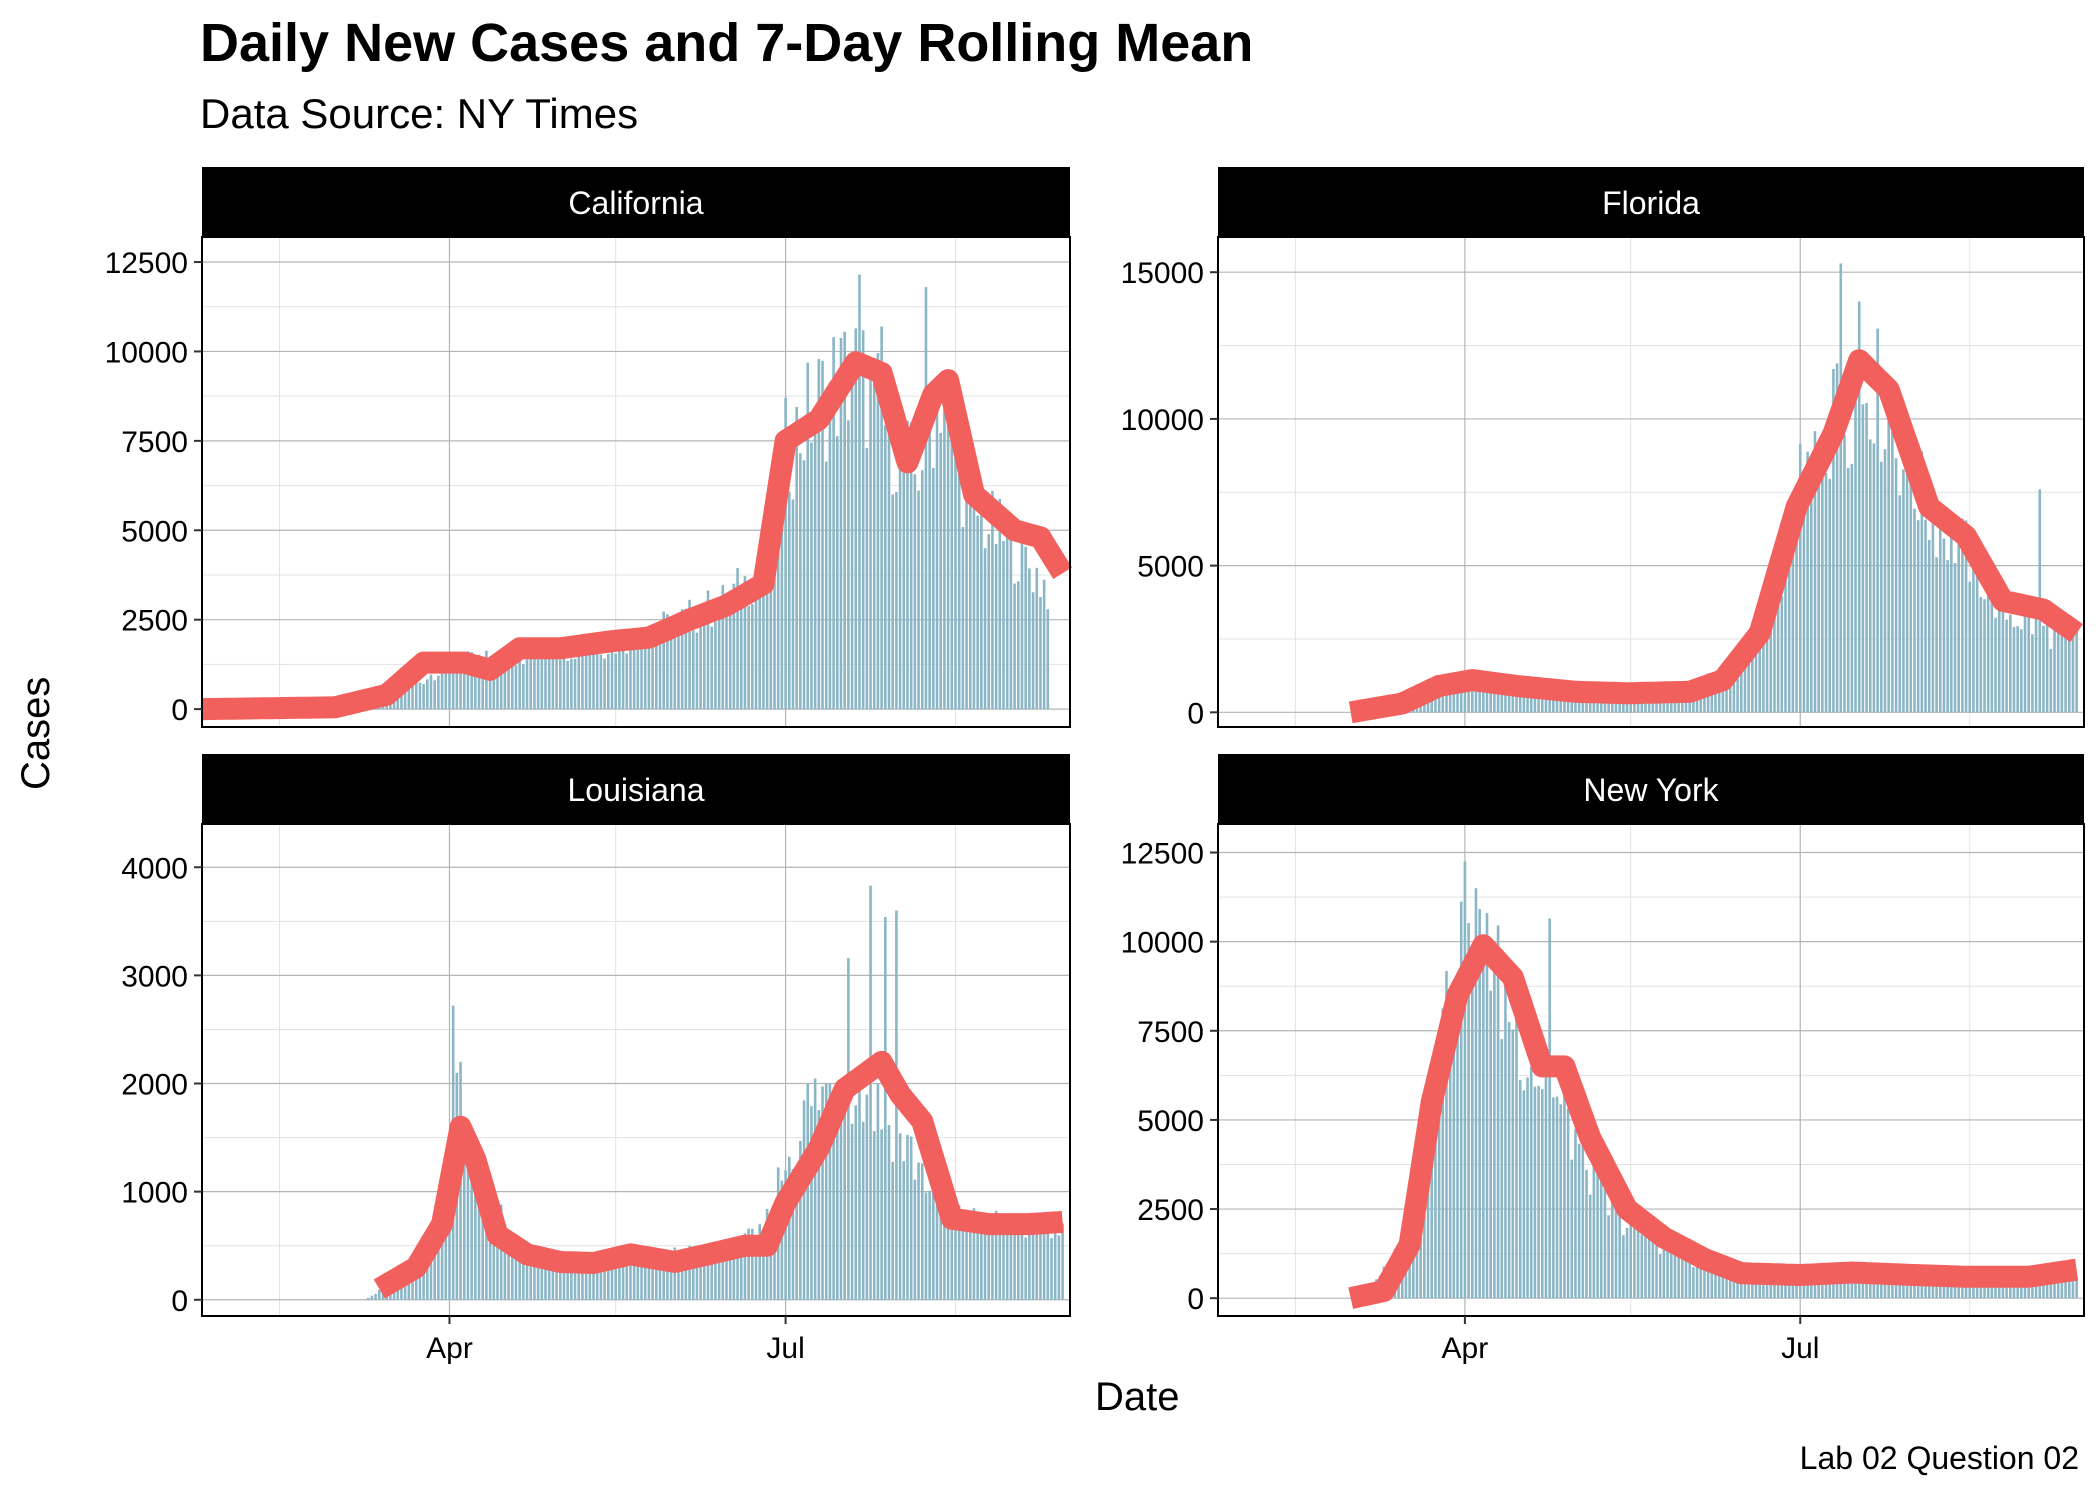  I want to click on y-tick-label: 12500, so click(146, 263).